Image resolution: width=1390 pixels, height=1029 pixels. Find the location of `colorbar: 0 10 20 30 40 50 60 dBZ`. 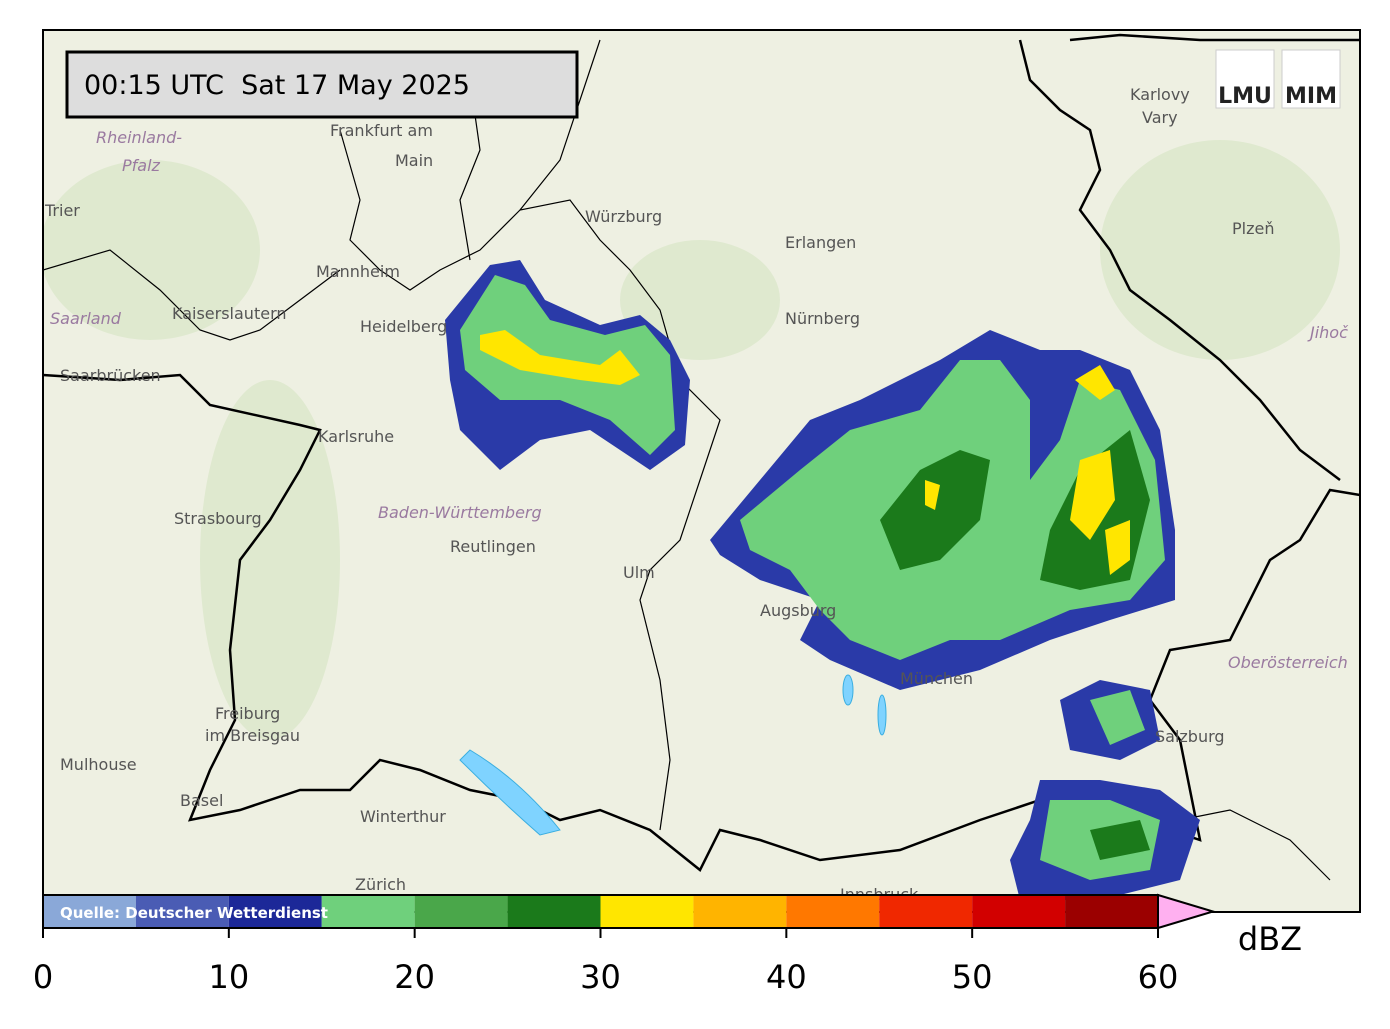

colorbar: 0 10 20 30 40 50 60 dBZ is located at coordinates (667, 944).